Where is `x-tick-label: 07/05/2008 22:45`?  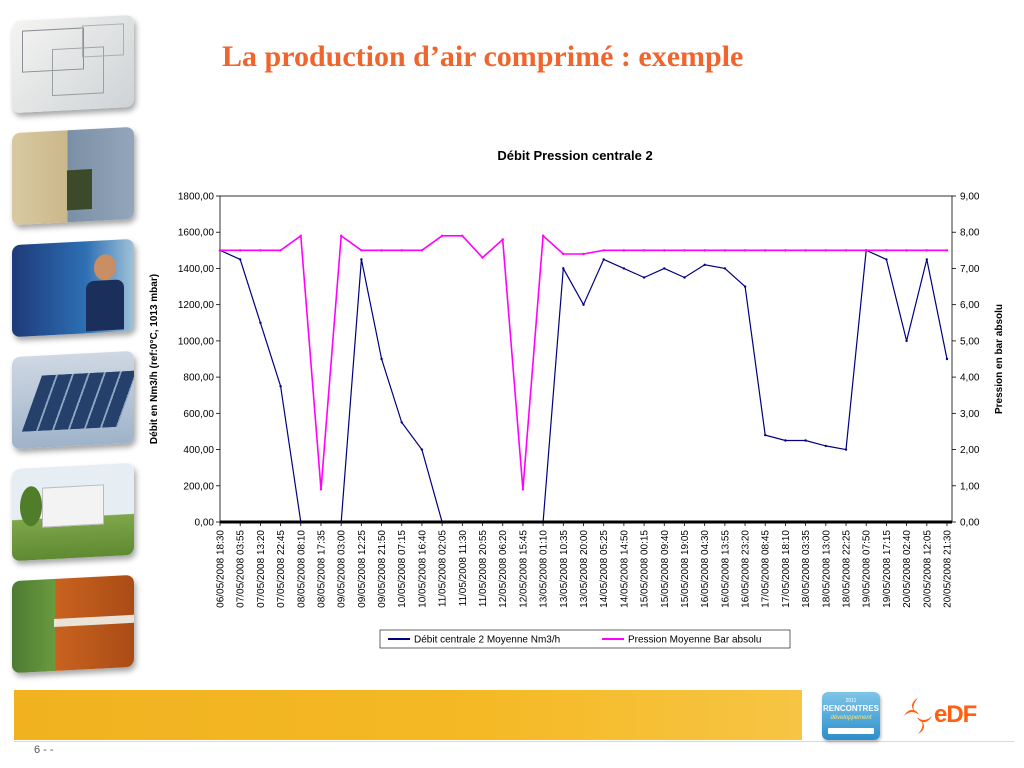
x-tick-label: 07/05/2008 22:45 is located at coordinates (281, 569).